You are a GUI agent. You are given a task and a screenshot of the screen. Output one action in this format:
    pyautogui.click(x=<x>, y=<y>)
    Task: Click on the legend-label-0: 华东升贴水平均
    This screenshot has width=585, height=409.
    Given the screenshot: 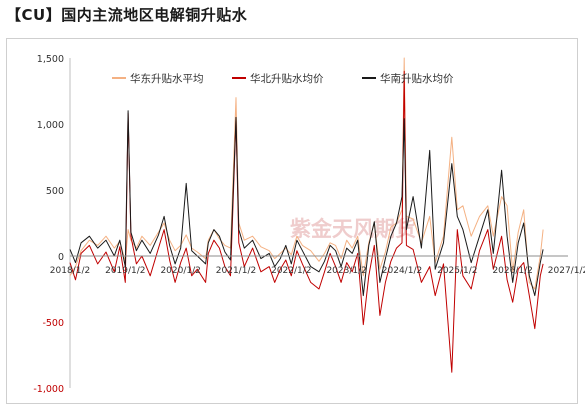 What is the action you would take?
    pyautogui.click(x=167, y=78)
    